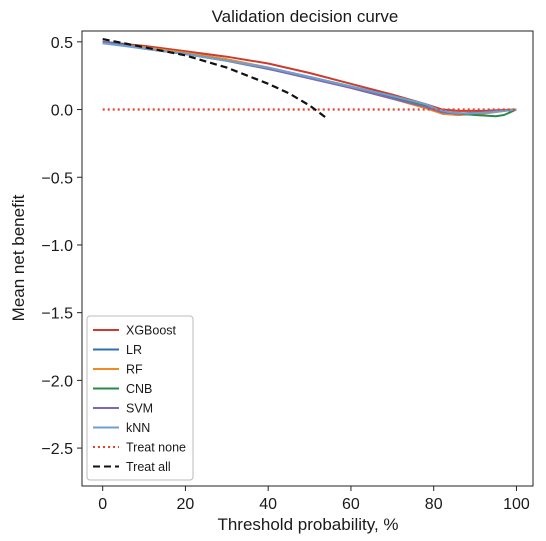 The height and width of the screenshot is (541, 546). Describe the element at coordinates (57, 381) in the screenshot. I see `y-tick-label: −2.0` at that location.